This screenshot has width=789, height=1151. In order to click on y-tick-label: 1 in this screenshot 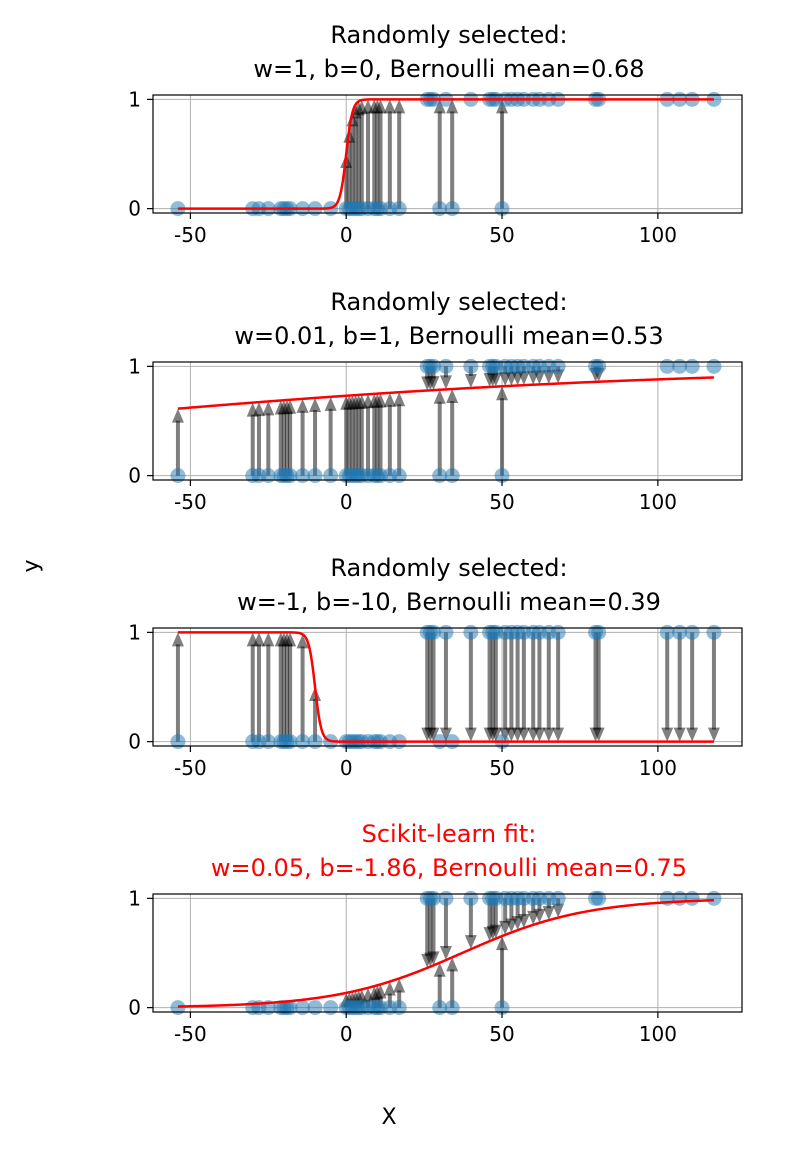, I will do `click(134, 99)`.